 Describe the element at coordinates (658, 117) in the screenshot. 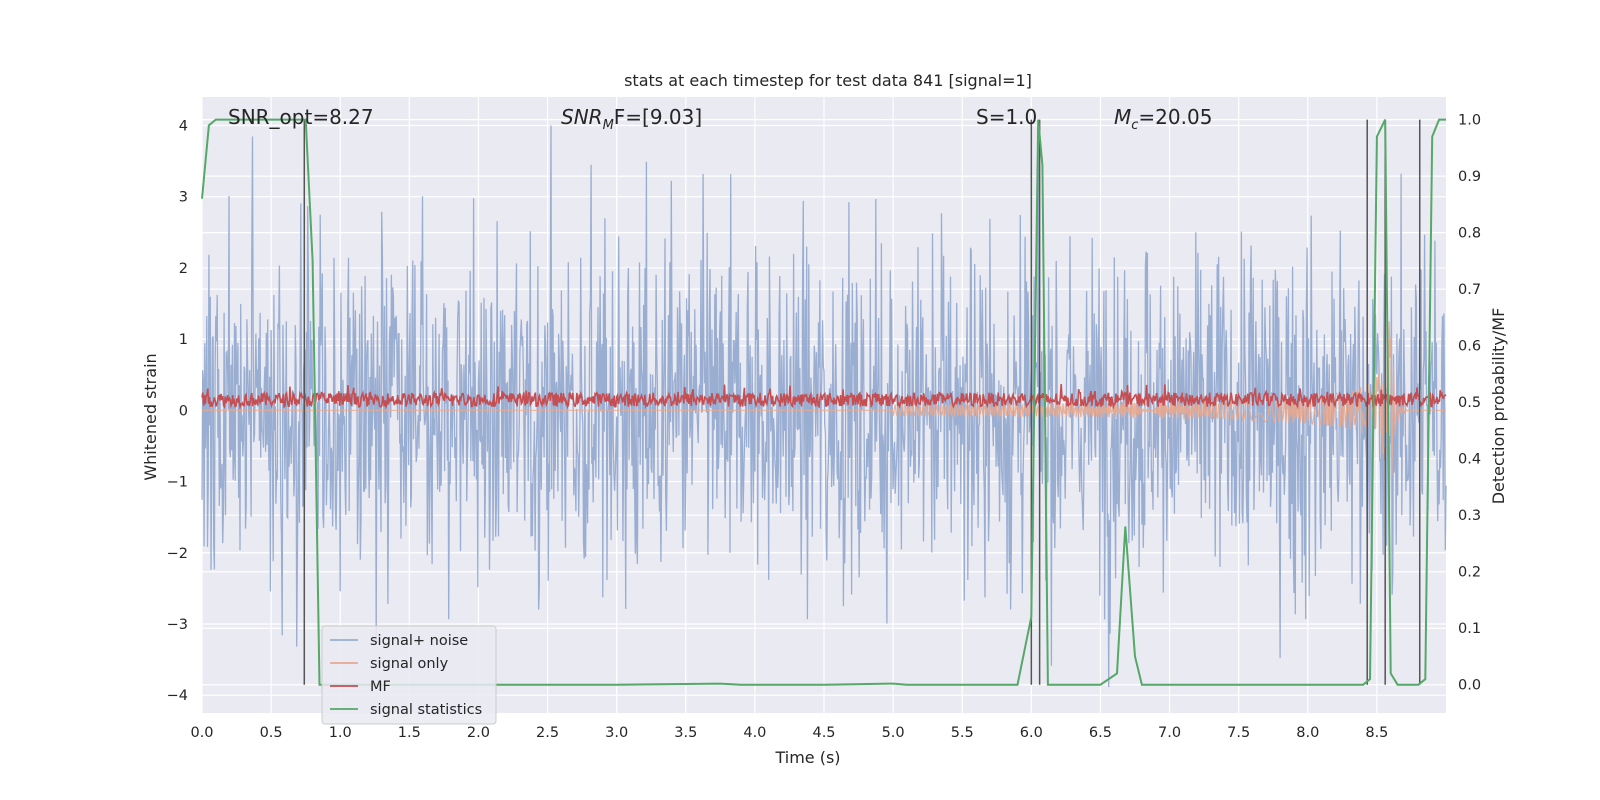

I see `annotation-snr-mf-suffix: F=[9.03]` at that location.